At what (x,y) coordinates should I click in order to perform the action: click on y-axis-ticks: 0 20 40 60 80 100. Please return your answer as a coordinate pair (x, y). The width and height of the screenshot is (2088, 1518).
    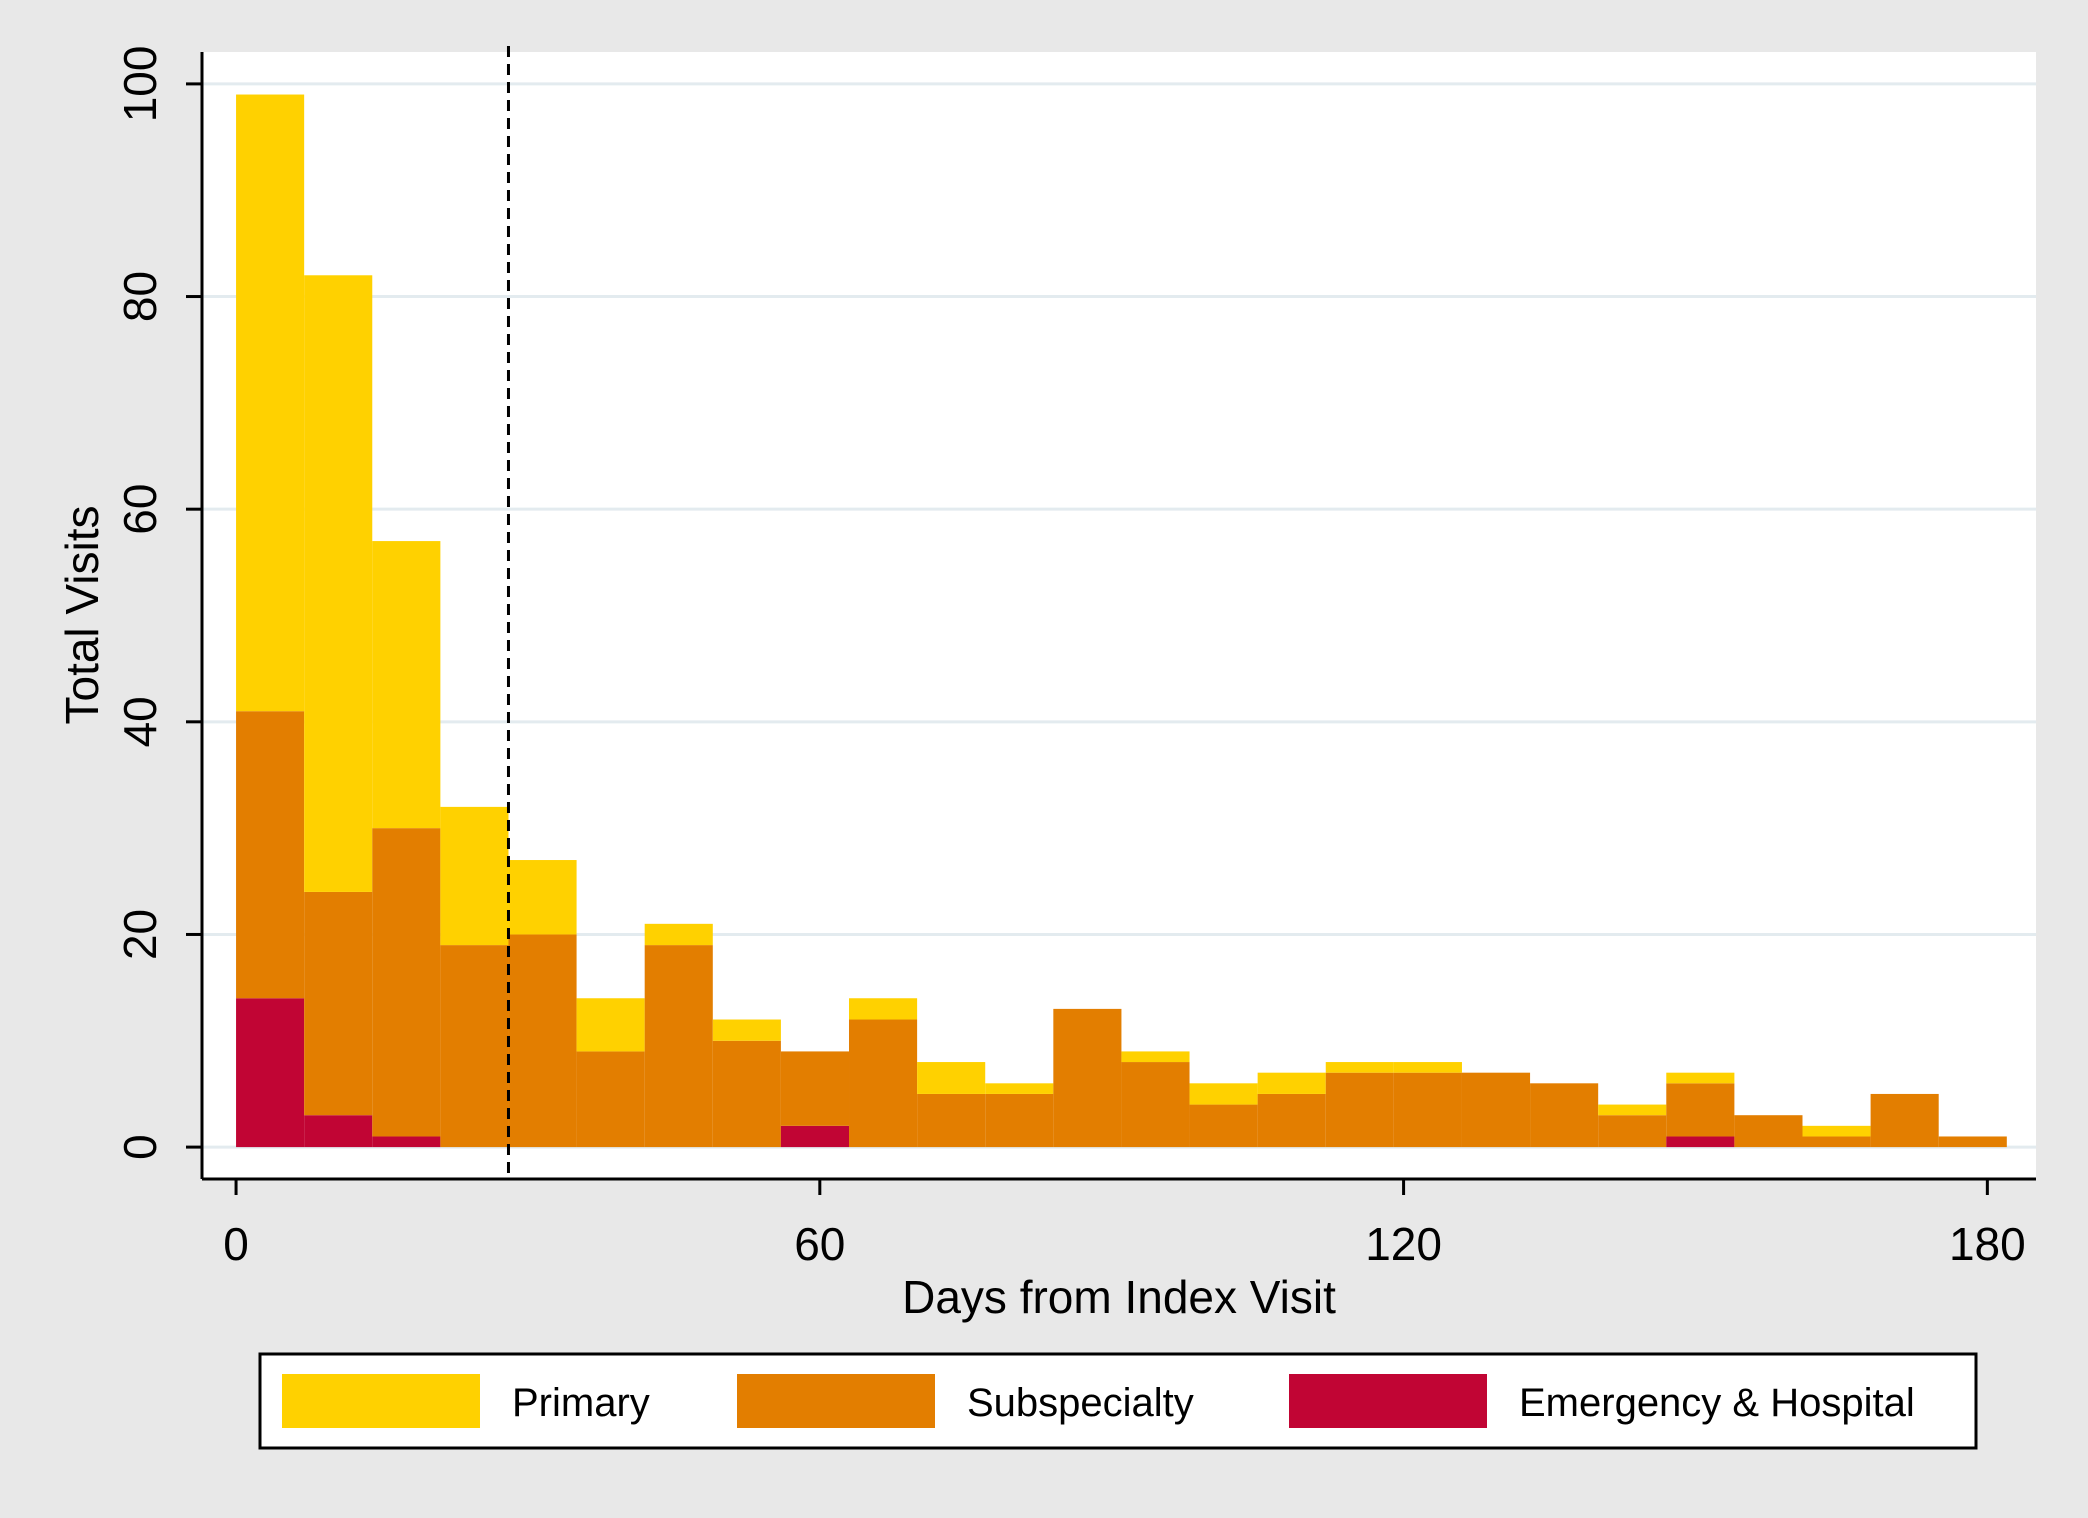
    Looking at the image, I should click on (158, 603).